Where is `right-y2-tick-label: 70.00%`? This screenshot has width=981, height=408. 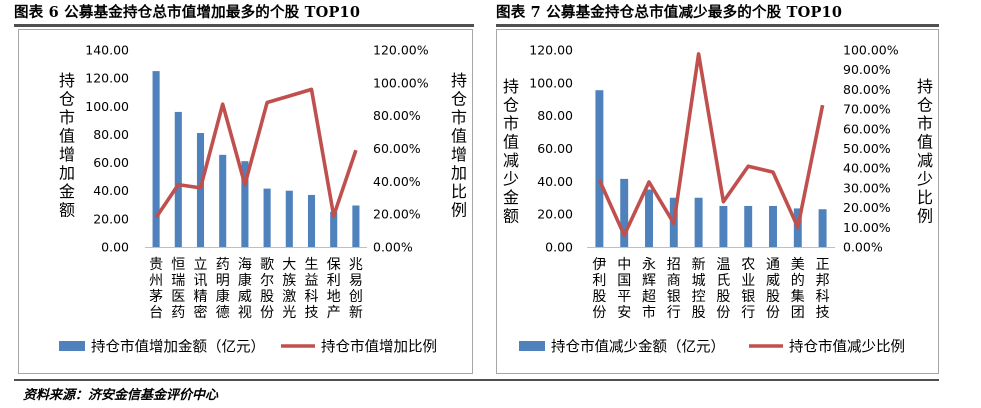
right-y2-tick-label: 70.00% is located at coordinates (867, 109).